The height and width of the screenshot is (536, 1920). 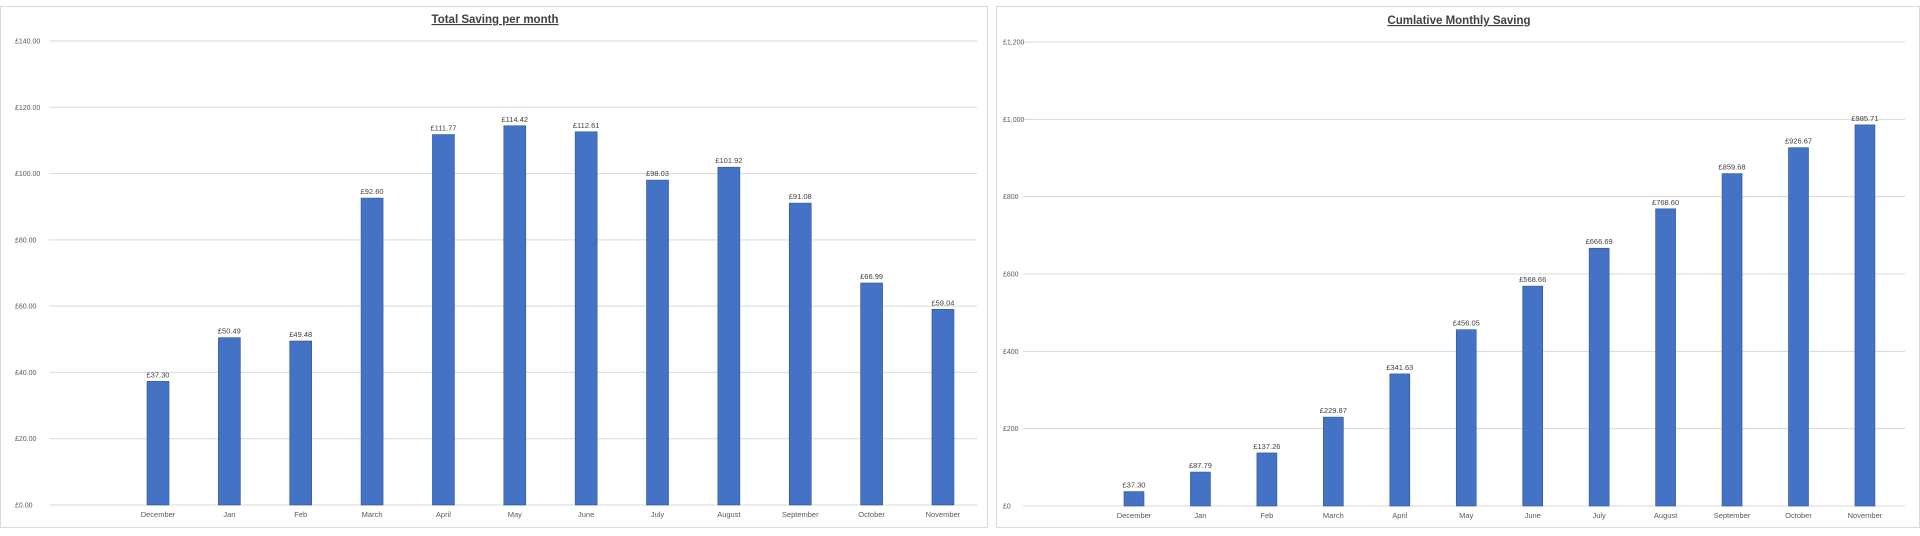 What do you see at coordinates (300, 334) in the screenshot?
I see `data-label: £49.48` at bounding box center [300, 334].